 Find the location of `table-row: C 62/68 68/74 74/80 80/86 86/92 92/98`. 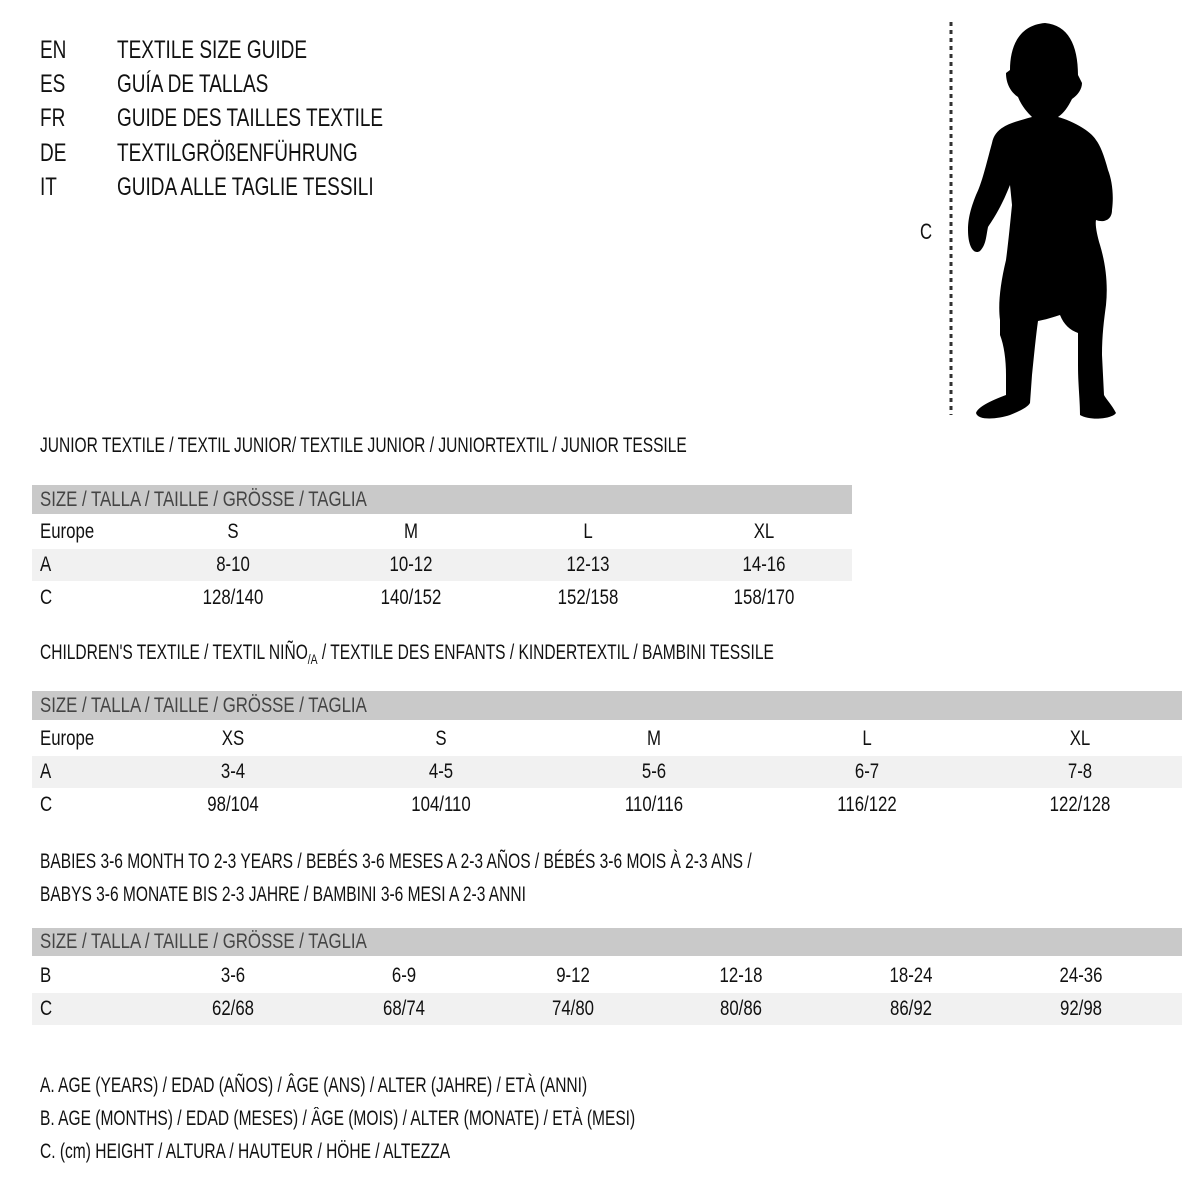

table-row: C 62/68 68/74 74/80 80/86 86/92 92/98 is located at coordinates (607, 1009).